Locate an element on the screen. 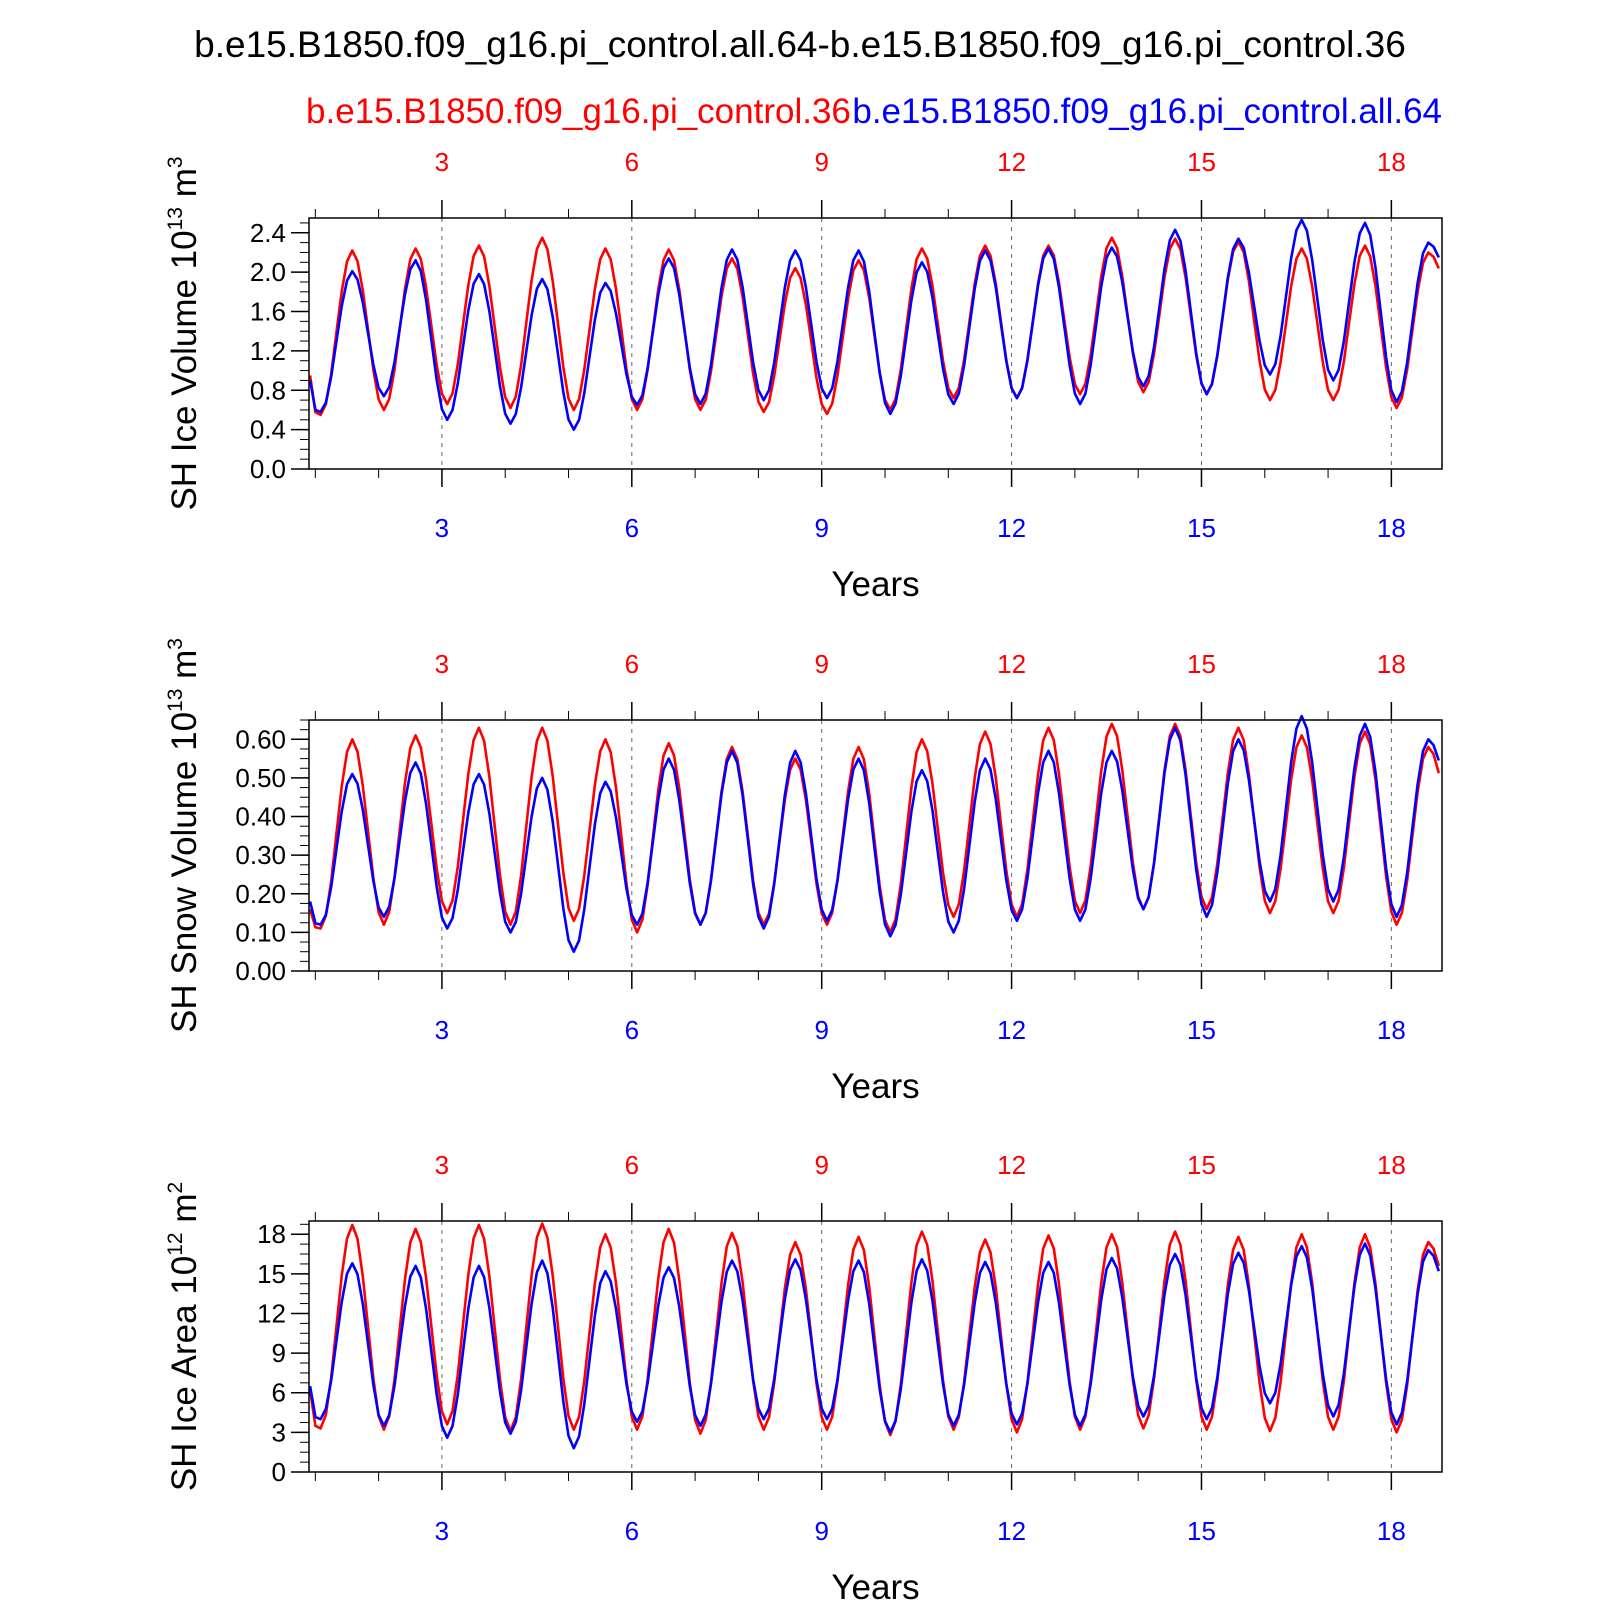 The image size is (1600, 1600). y-tick-label: 1.2 is located at coordinates (268, 351).